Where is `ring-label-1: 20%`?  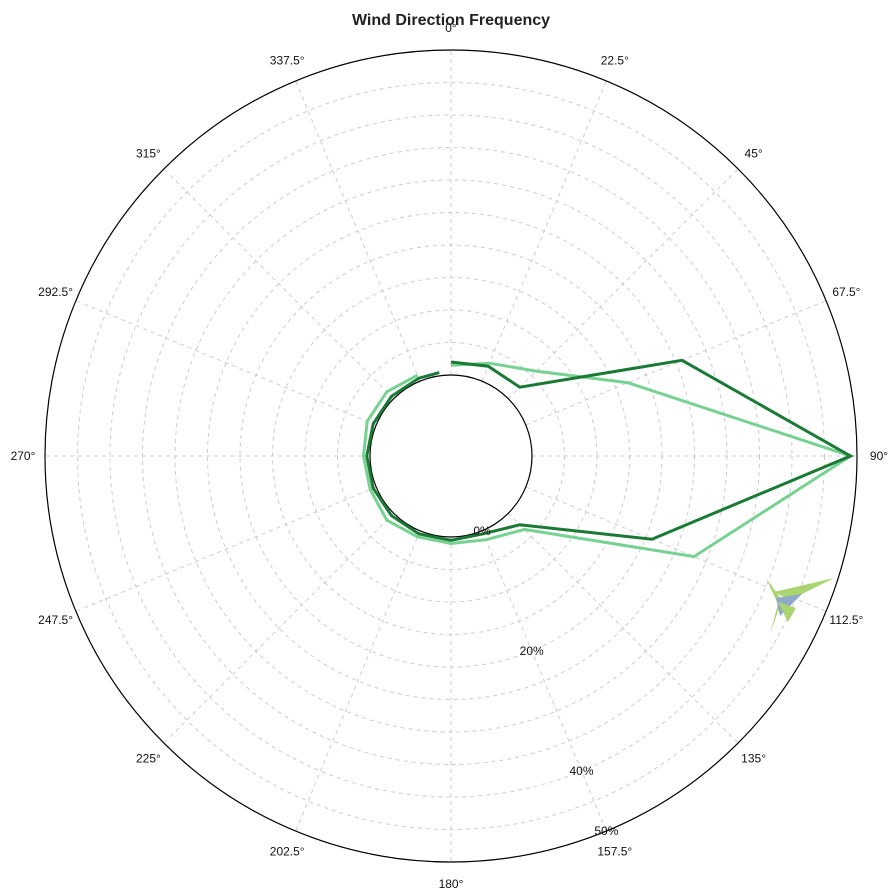 ring-label-1: 20% is located at coordinates (532, 651).